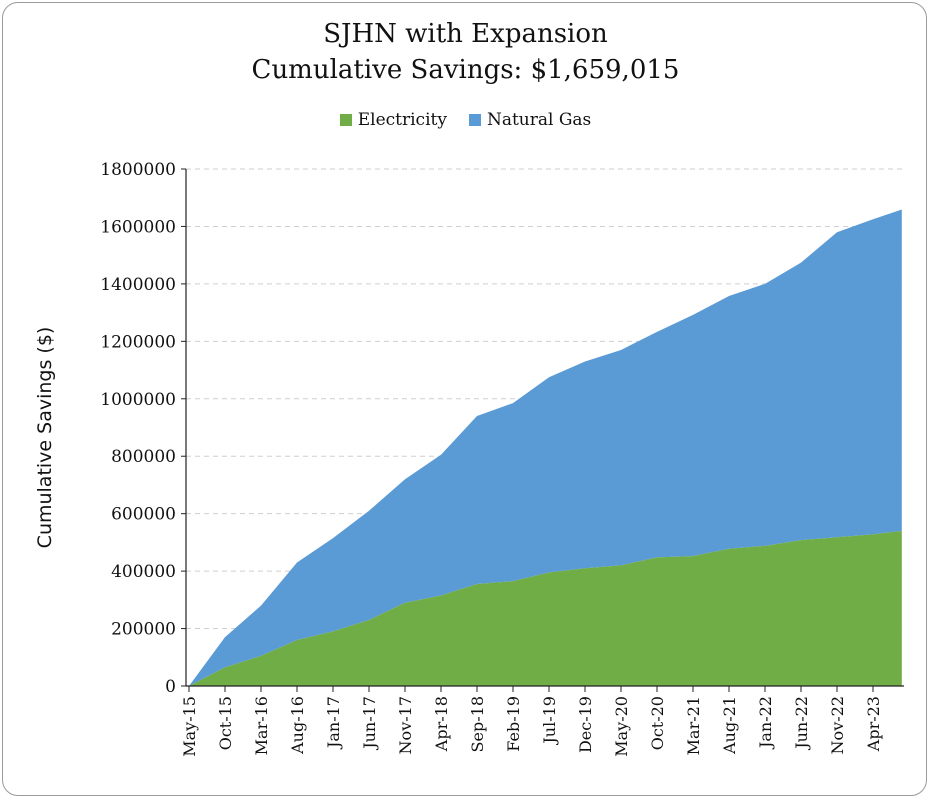  I want to click on x-tick-label: Jul-19, so click(549, 721).